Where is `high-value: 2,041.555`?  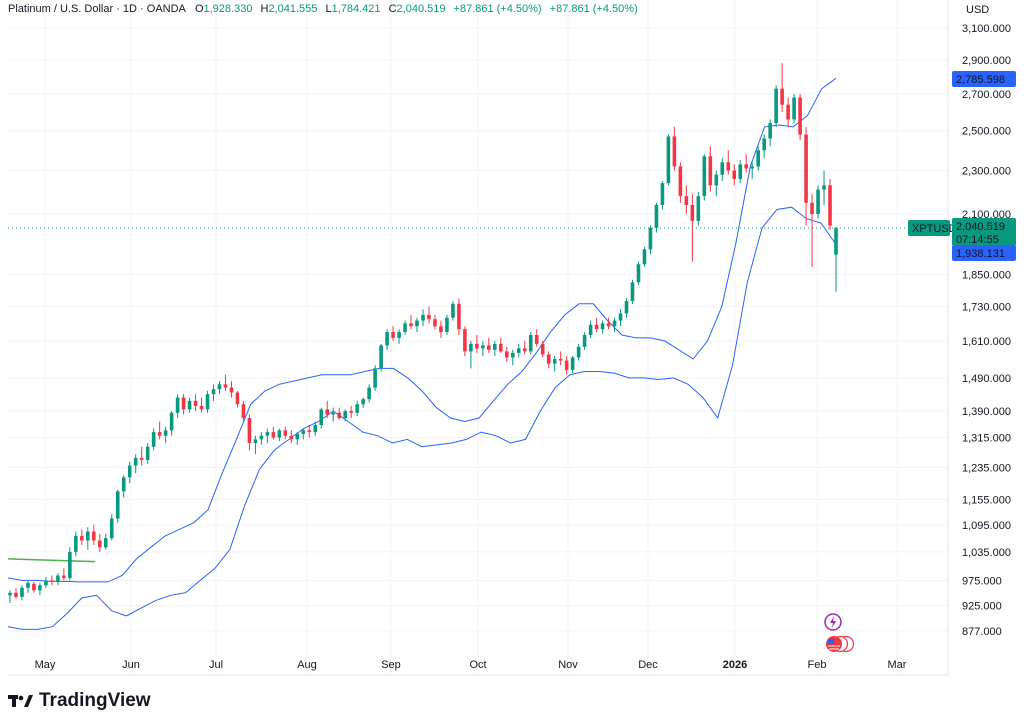
high-value: 2,041.555 is located at coordinates (293, 9).